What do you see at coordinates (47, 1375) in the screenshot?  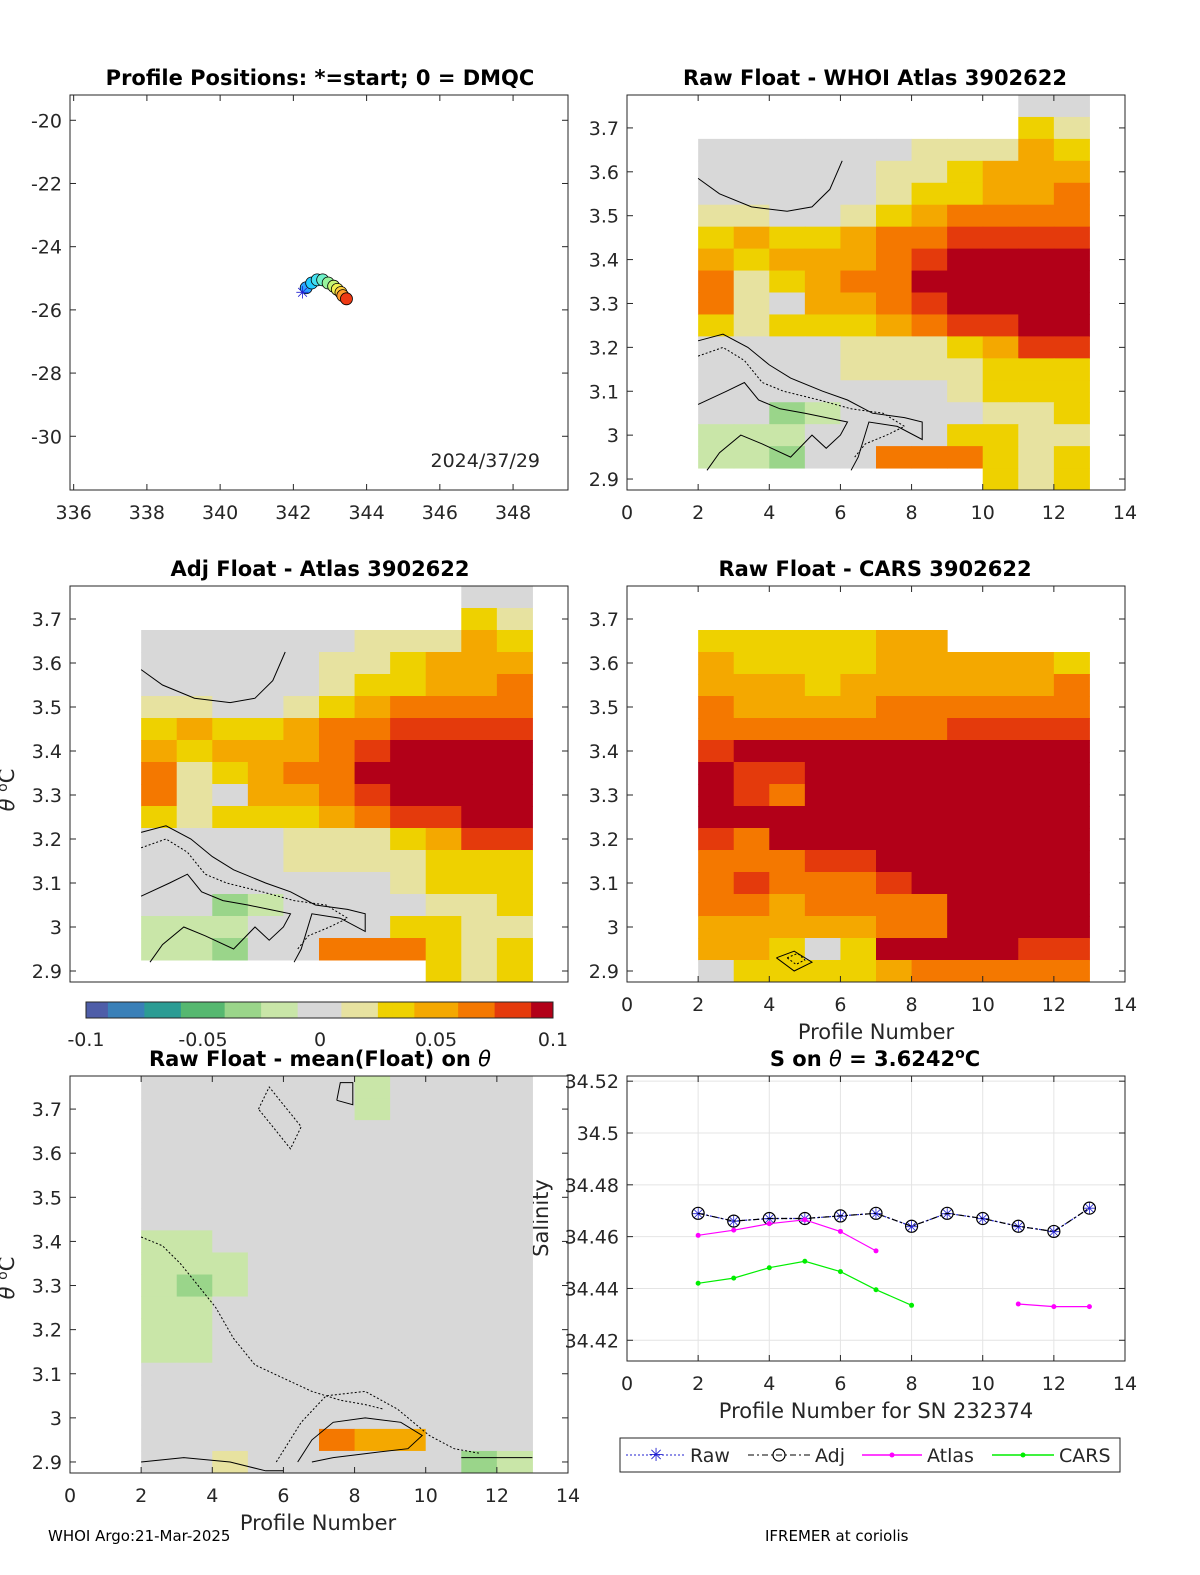 I see `mean-ytick-label: 3.1` at bounding box center [47, 1375].